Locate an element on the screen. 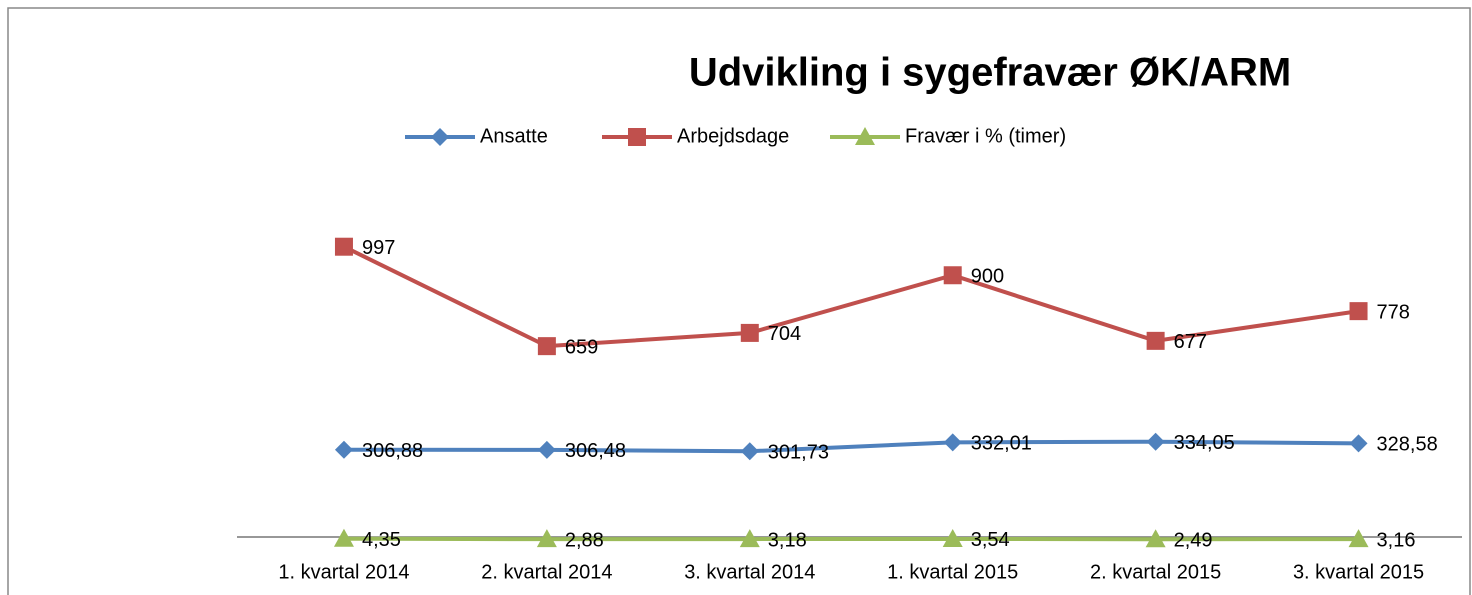  data-label: 778 is located at coordinates (1393, 312).